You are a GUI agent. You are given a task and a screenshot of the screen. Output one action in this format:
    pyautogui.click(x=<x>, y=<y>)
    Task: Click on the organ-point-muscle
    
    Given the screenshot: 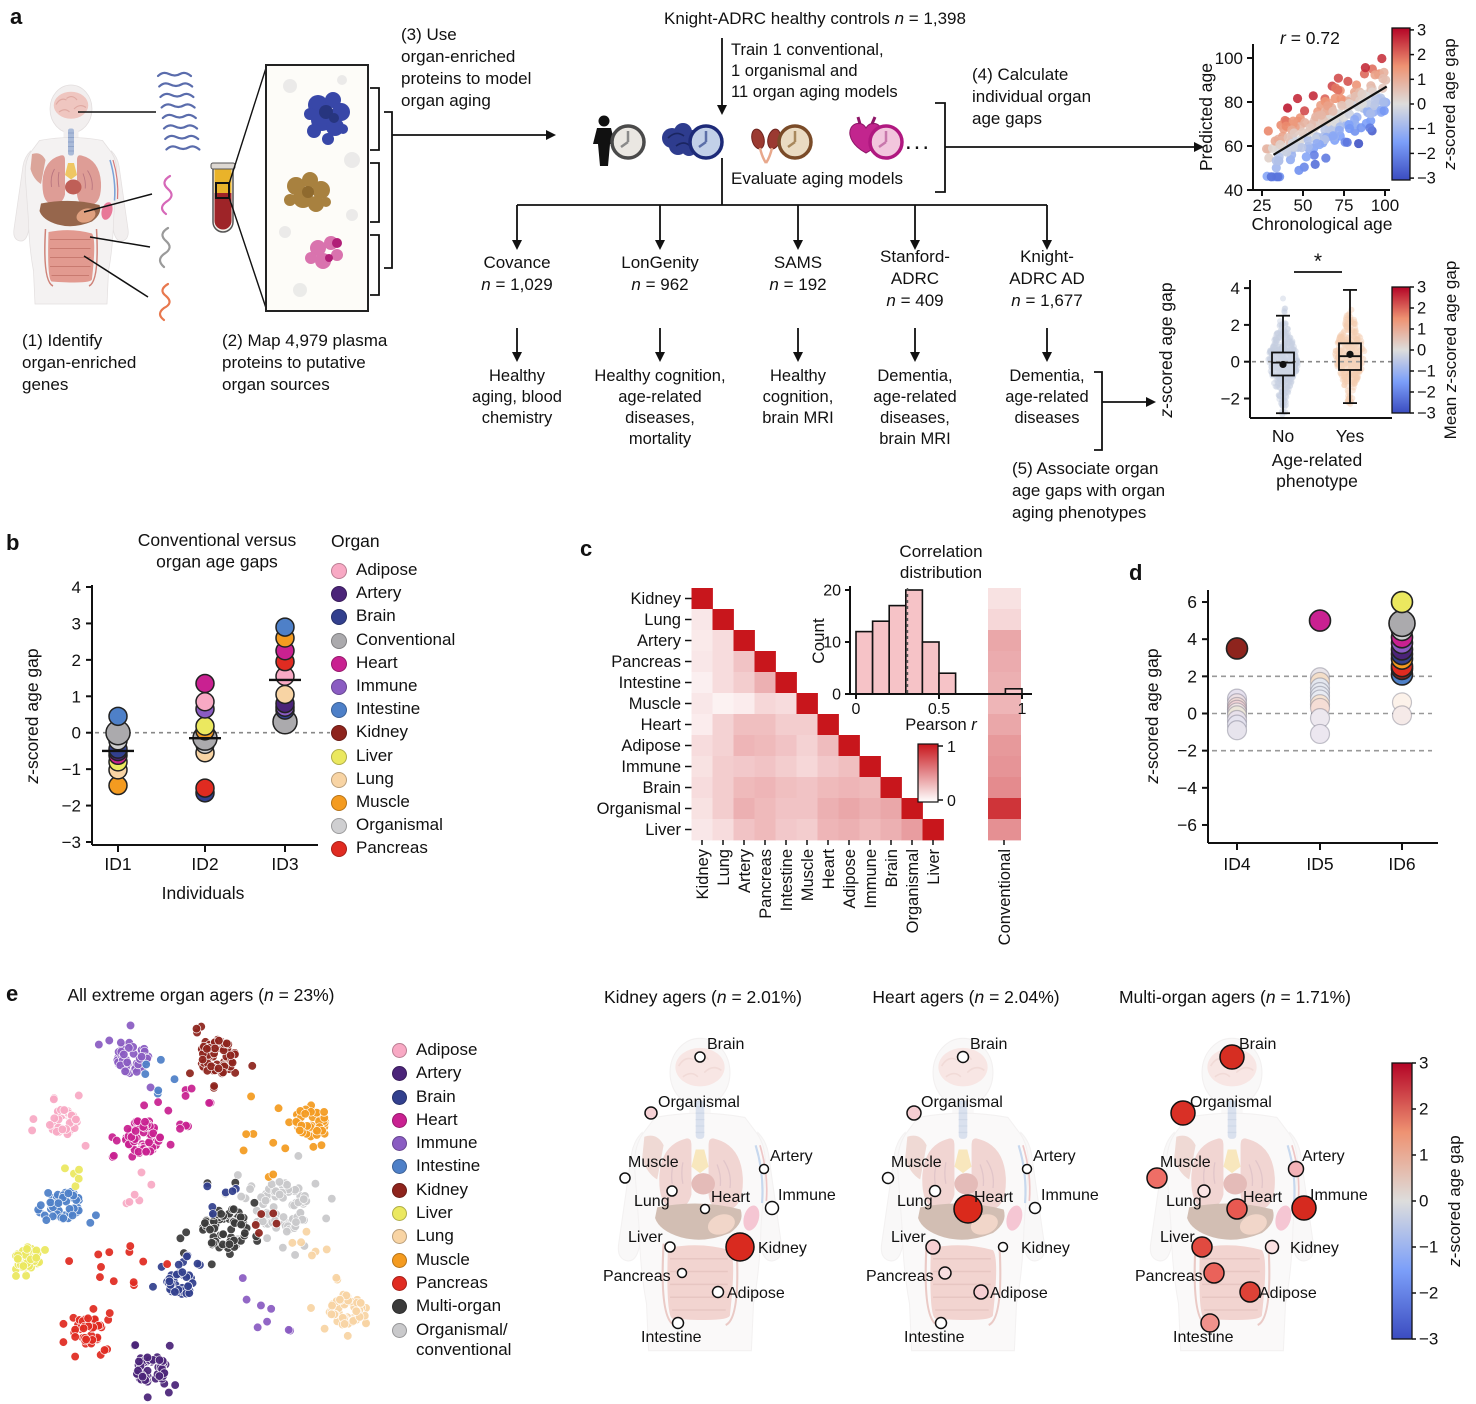 What is the action you would take?
    pyautogui.click(x=205, y=731)
    